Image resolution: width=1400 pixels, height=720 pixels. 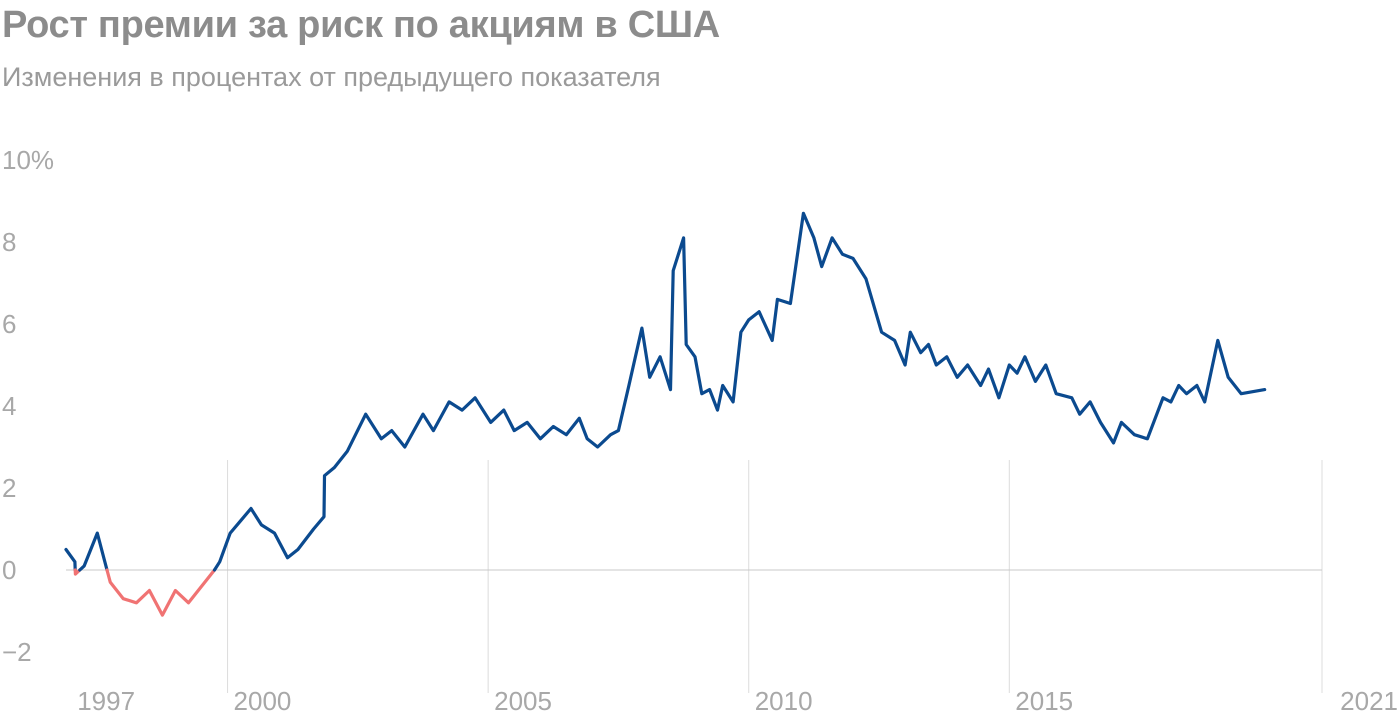 What do you see at coordinates (106, 701) in the screenshot?
I see `x-tick-label: 1997` at bounding box center [106, 701].